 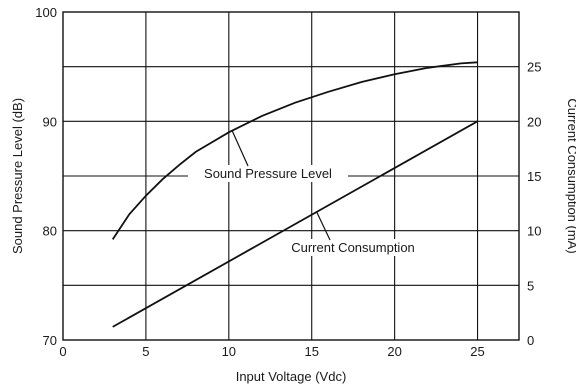 I want to click on y2-tick-label: 0, so click(x=530, y=340).